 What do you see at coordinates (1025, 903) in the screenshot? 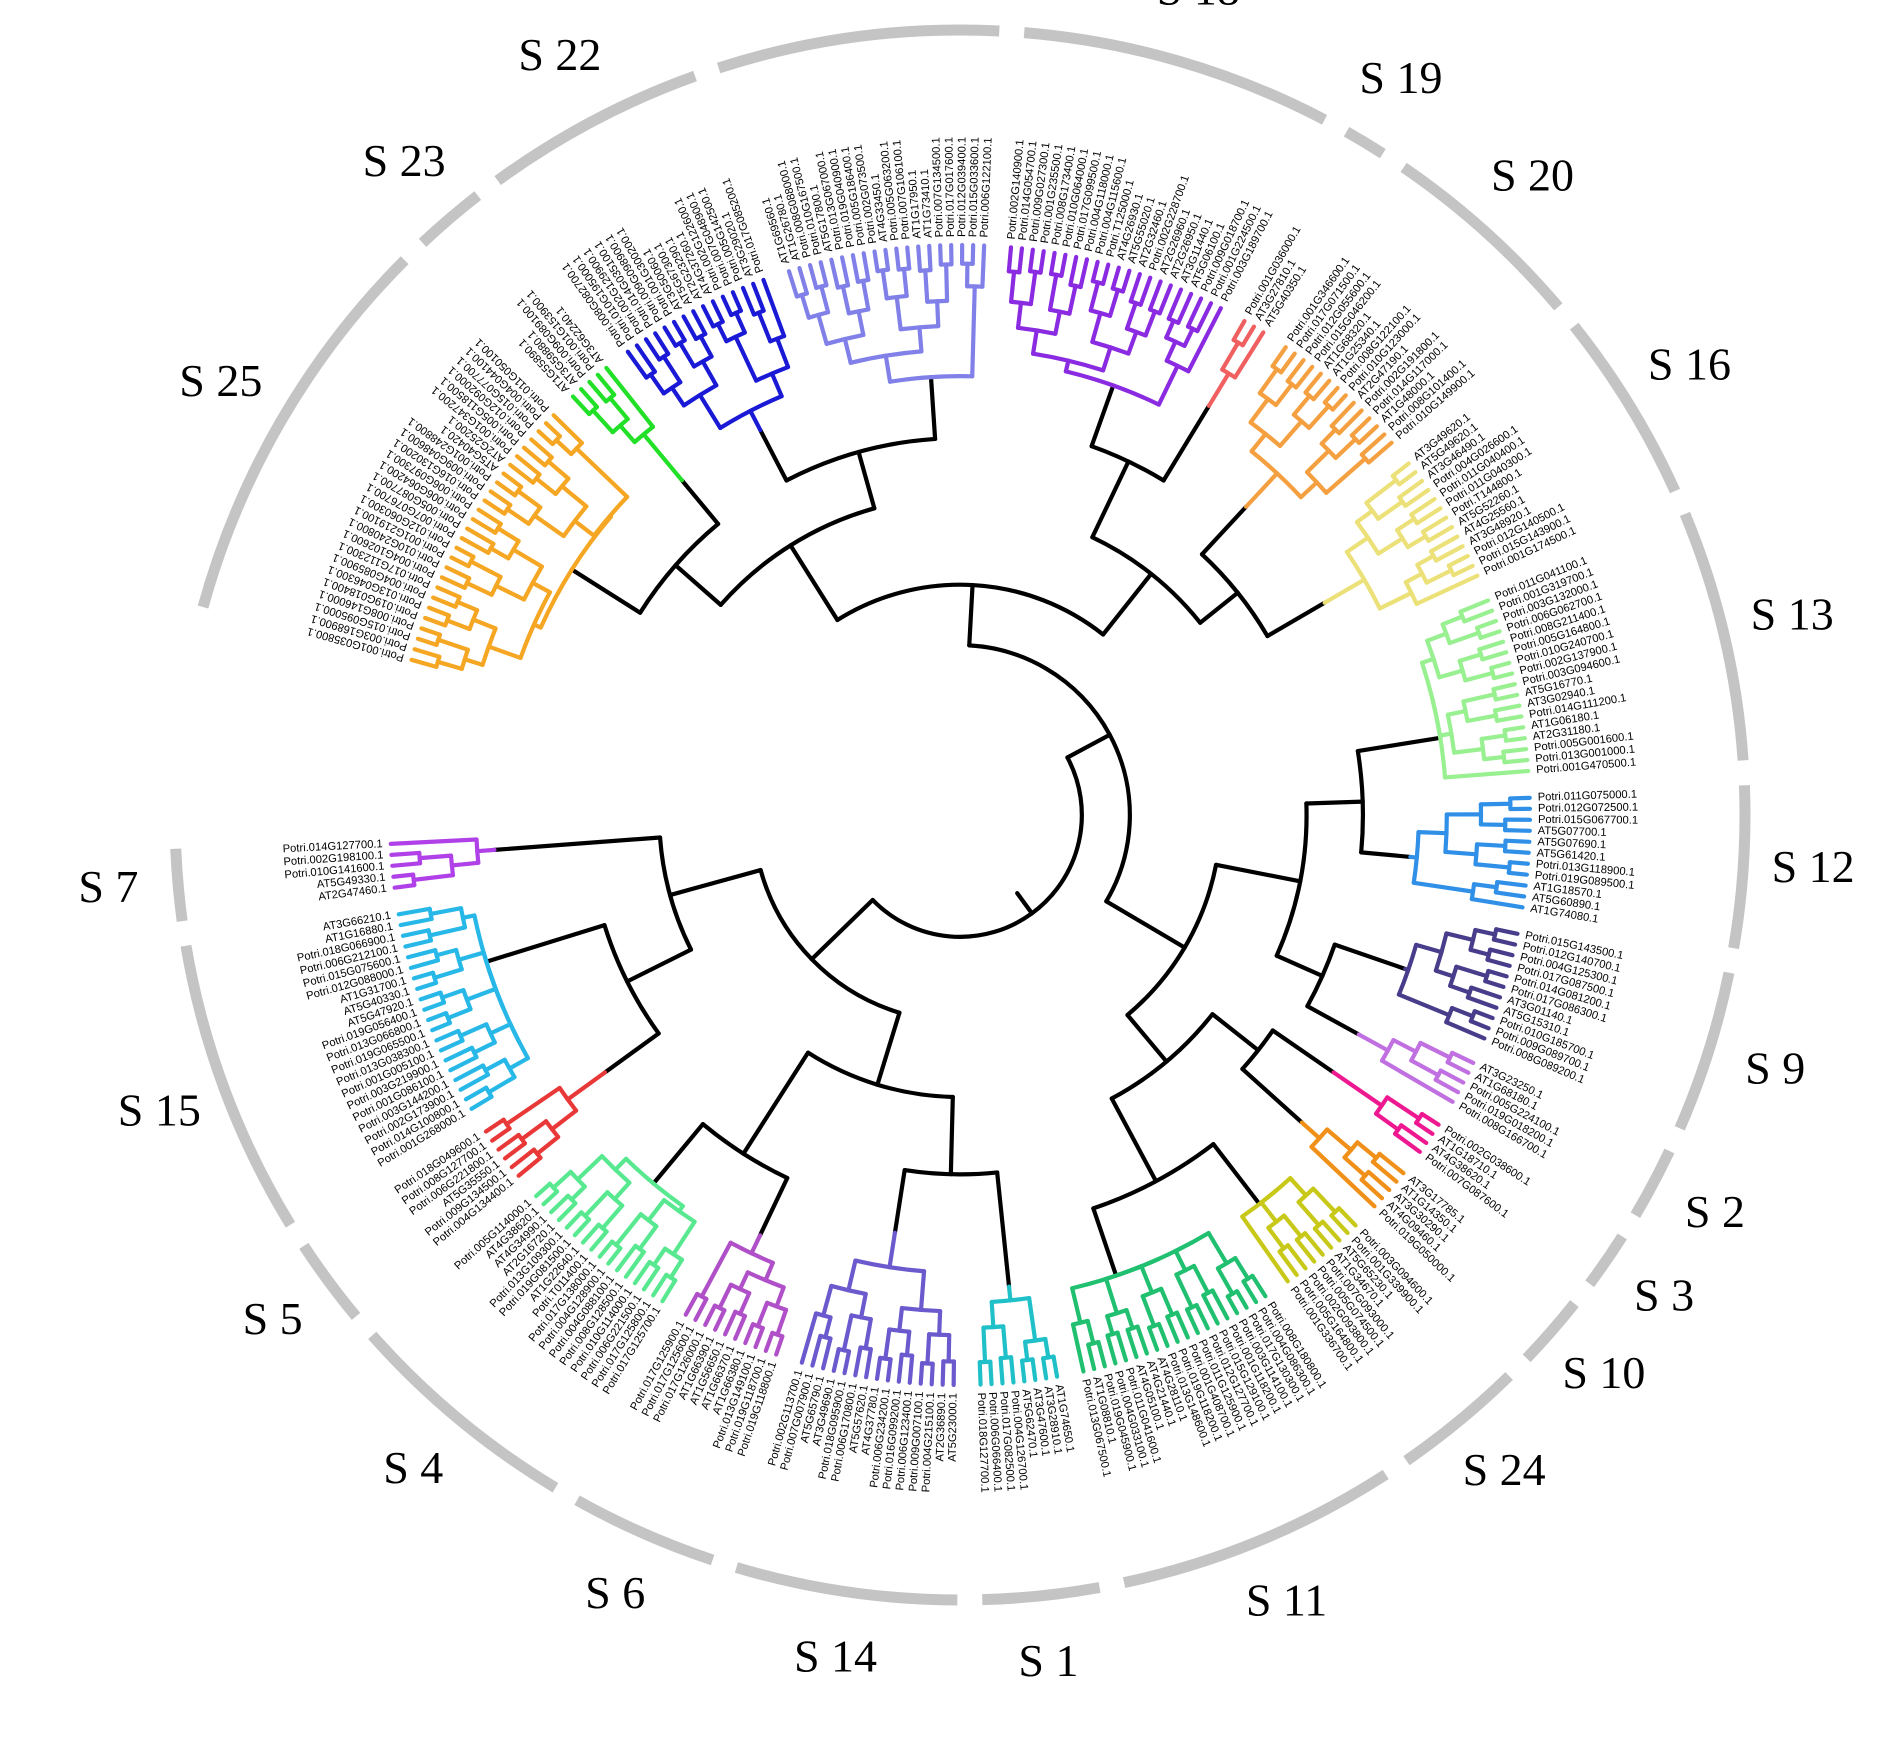
I see `tree-root` at bounding box center [1025, 903].